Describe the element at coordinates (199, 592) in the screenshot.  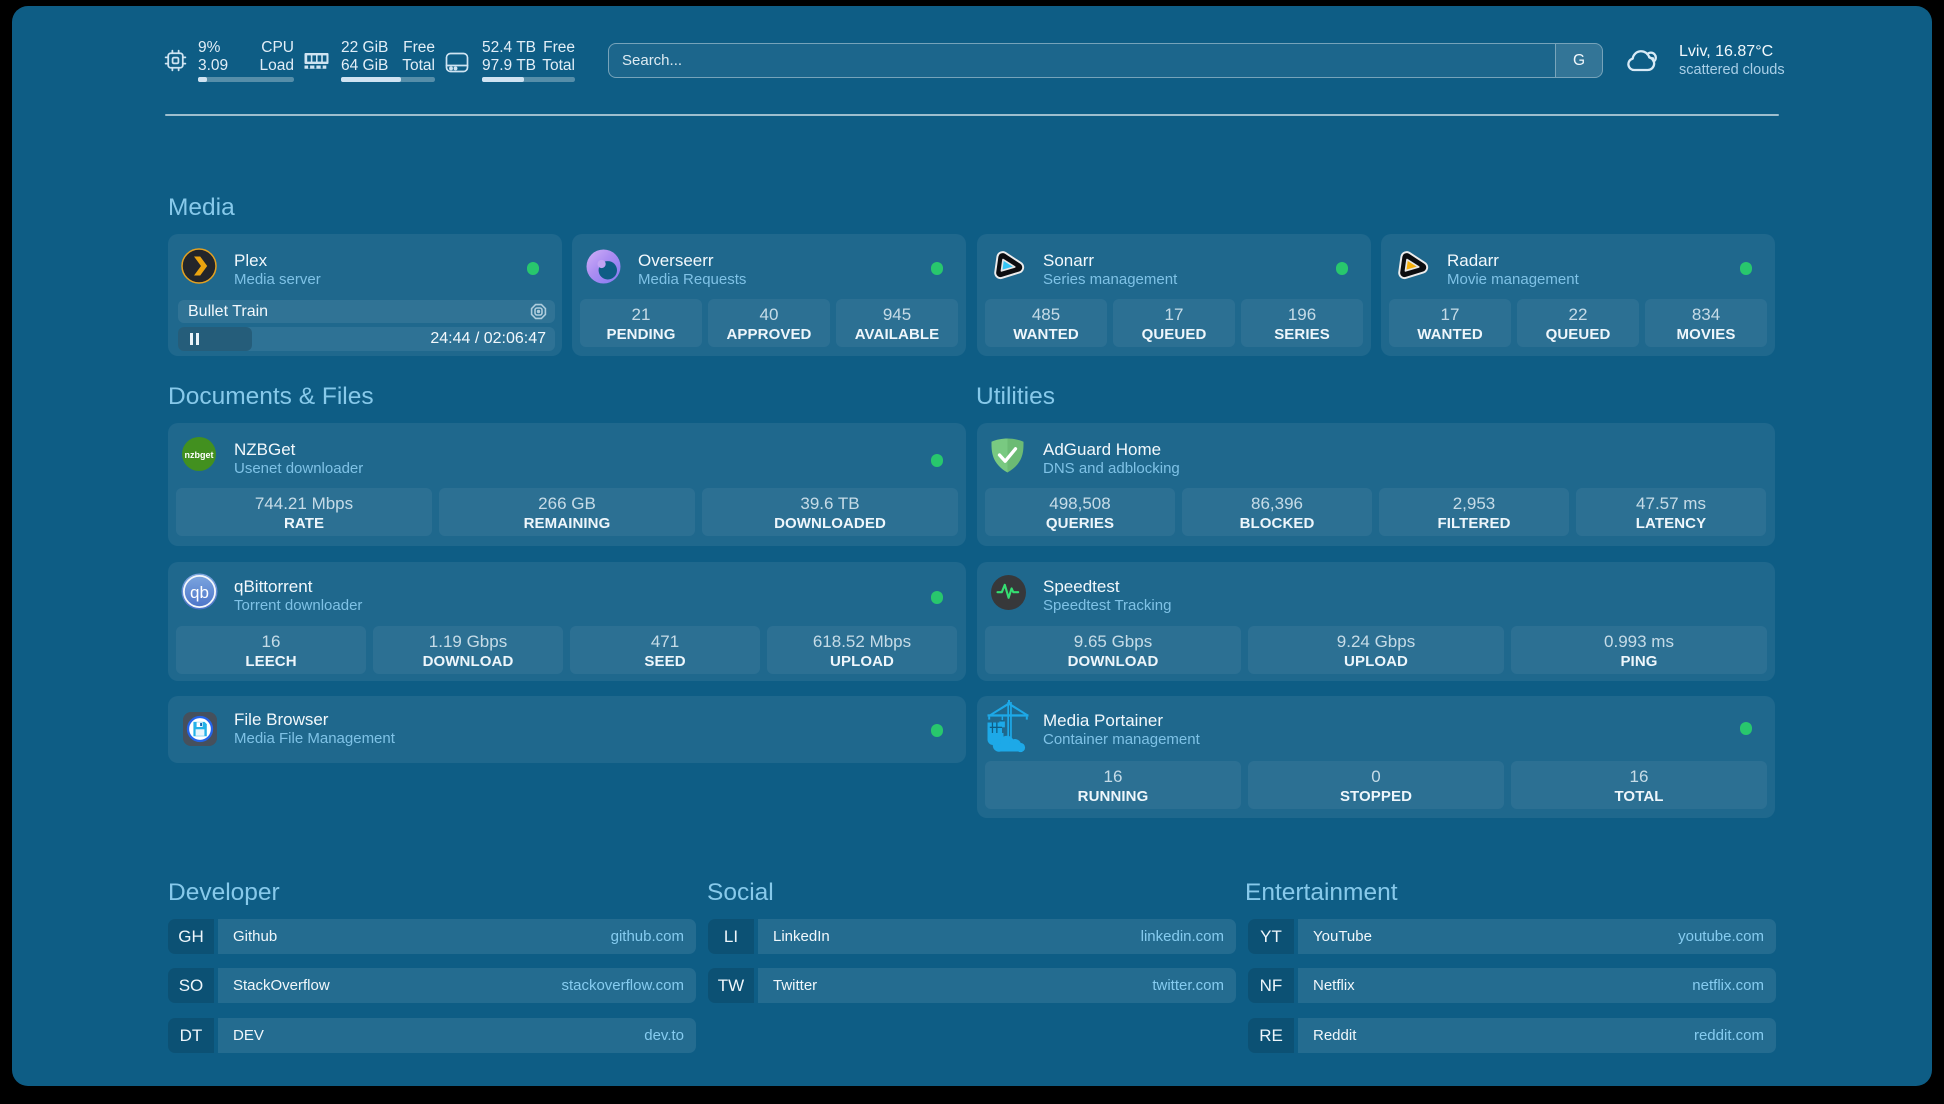
I see `svg-text: qb` at that location.